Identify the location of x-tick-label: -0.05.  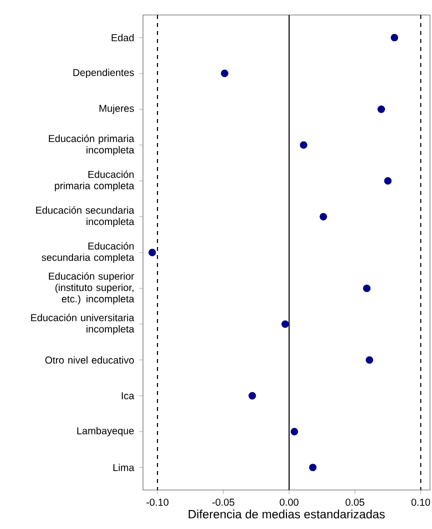
(223, 502).